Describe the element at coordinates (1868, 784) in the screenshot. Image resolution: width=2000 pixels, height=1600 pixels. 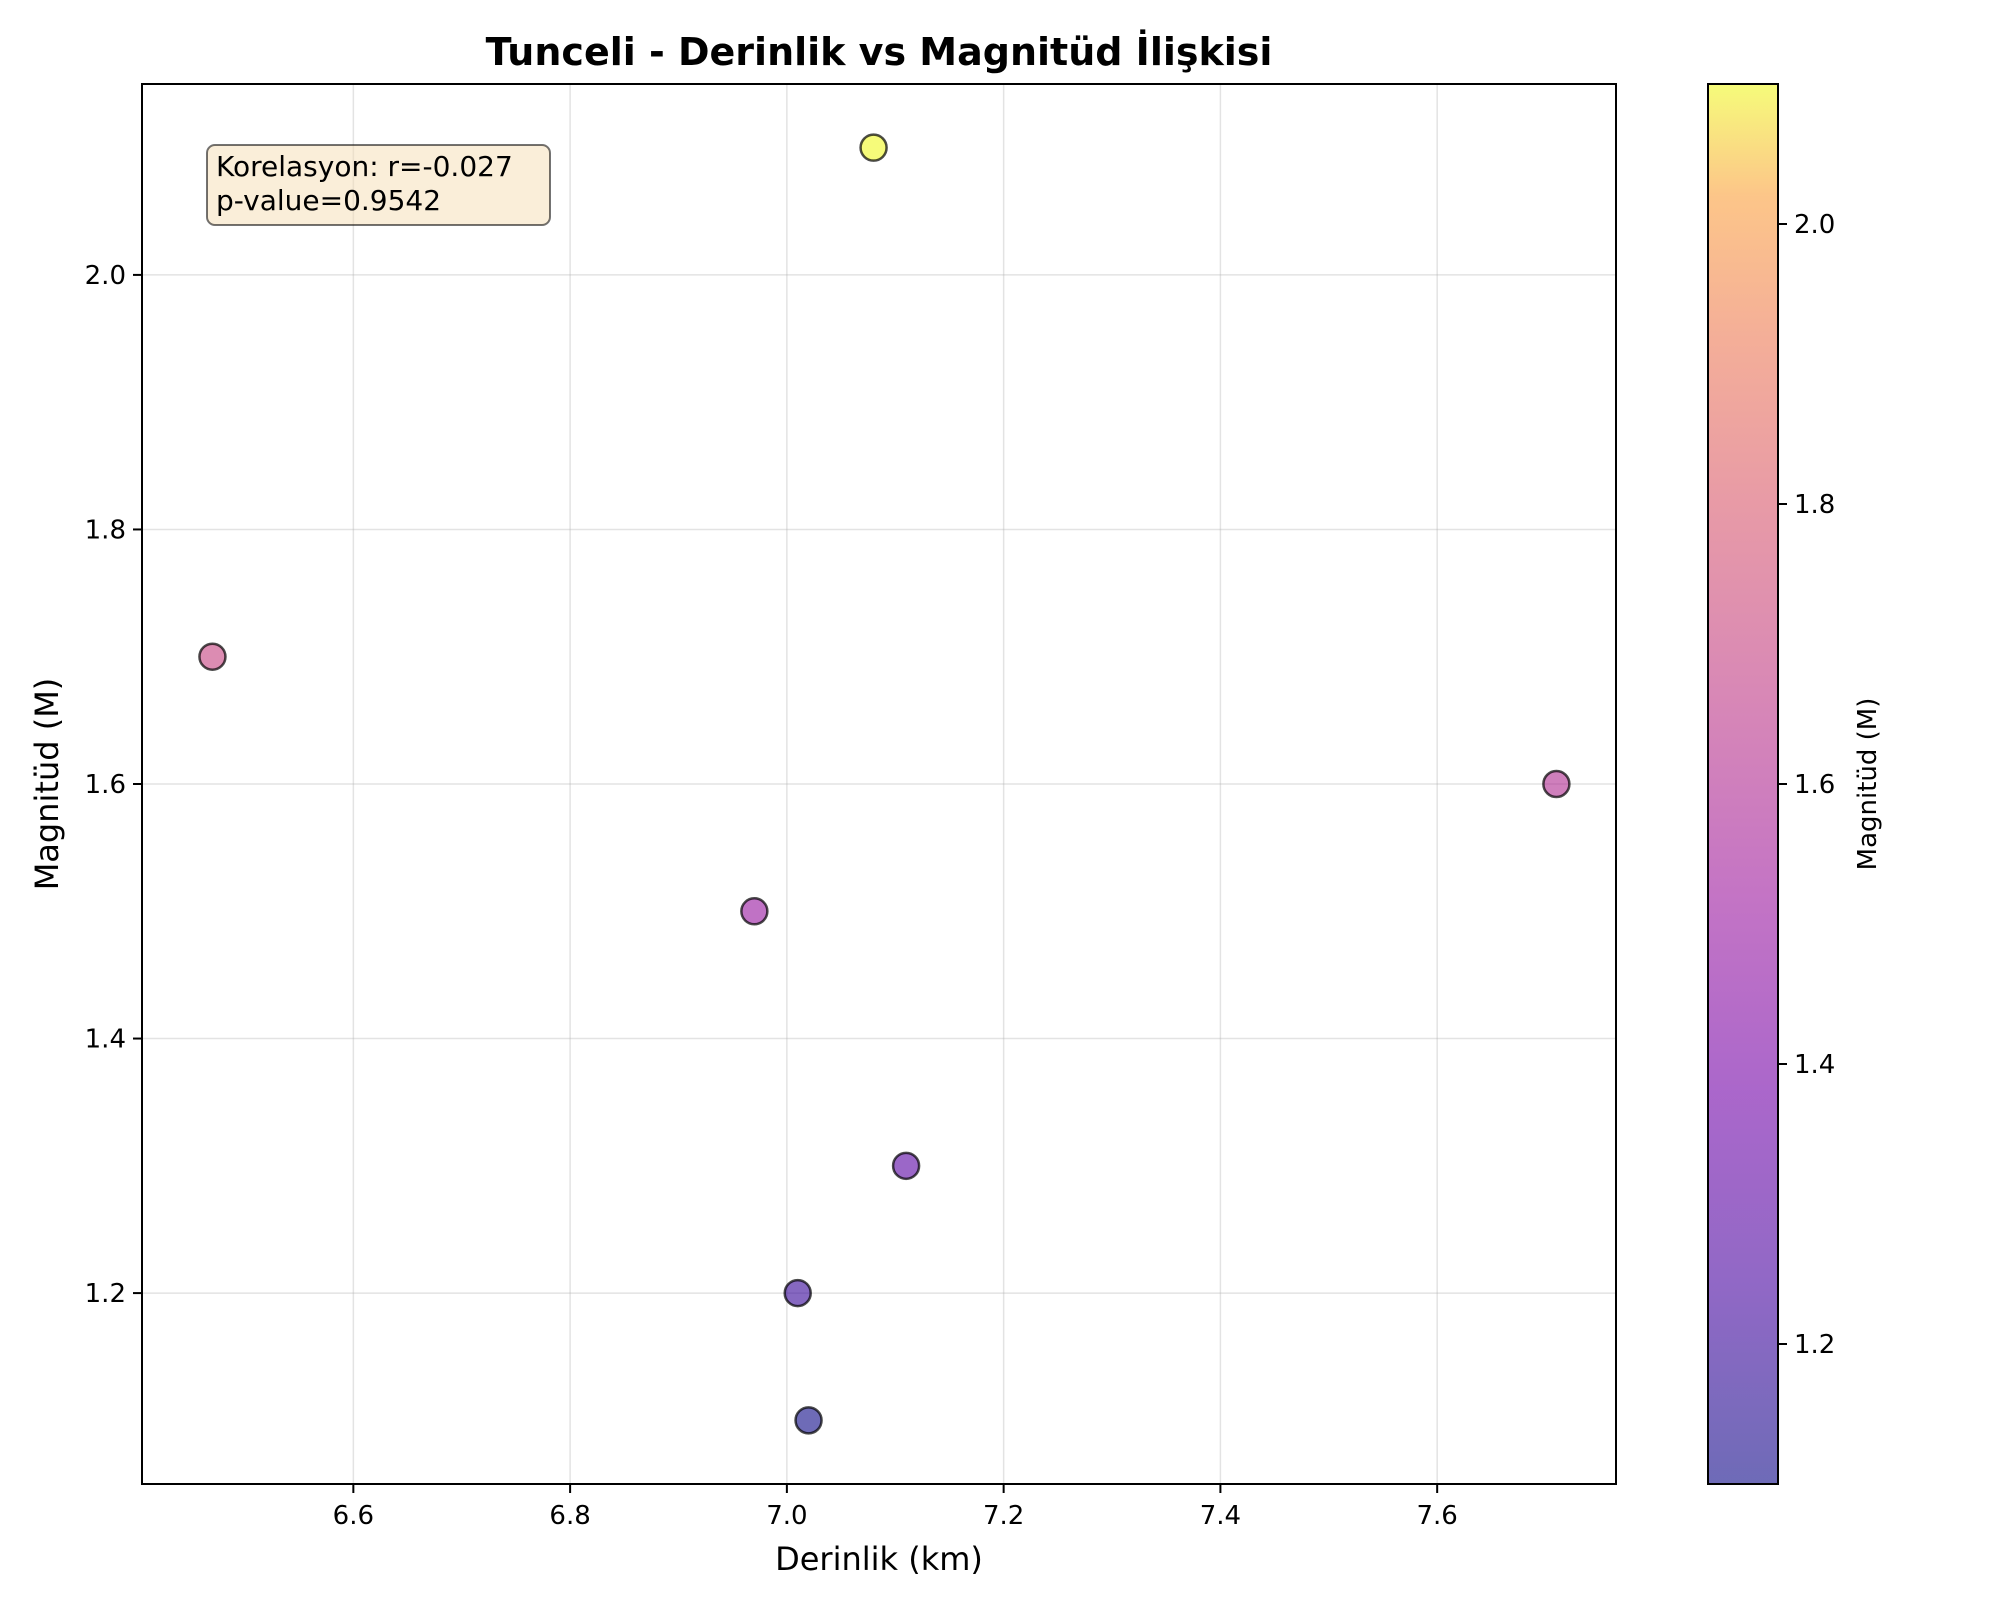
I see `colorbar-label: Magnitüd (M)` at that location.